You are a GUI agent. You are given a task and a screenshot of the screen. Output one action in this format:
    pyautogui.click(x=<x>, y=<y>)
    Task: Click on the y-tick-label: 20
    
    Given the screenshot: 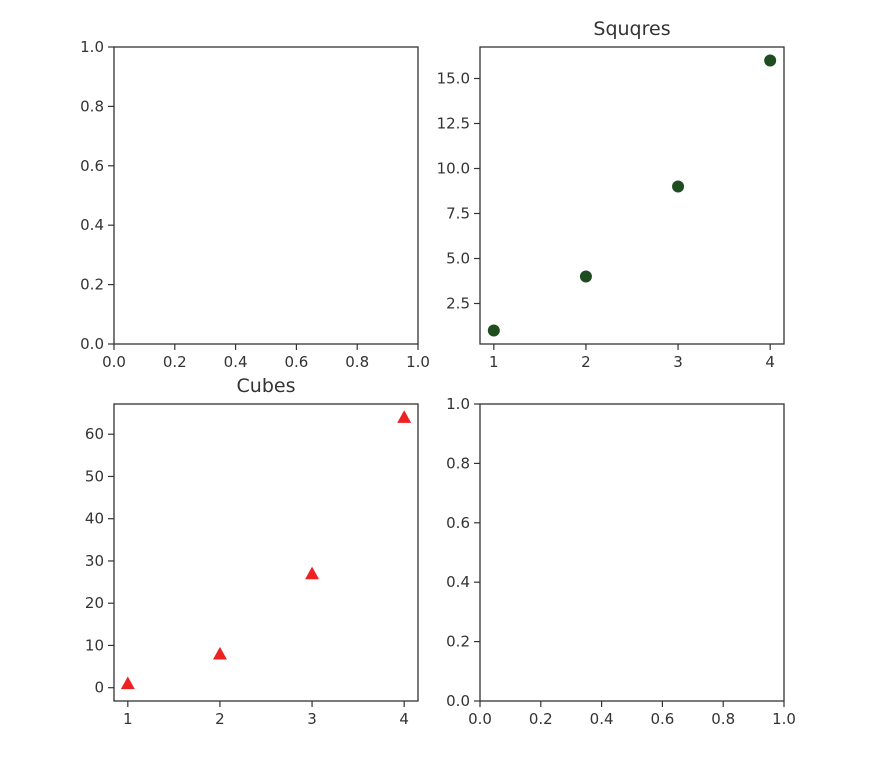 What is the action you would take?
    pyautogui.click(x=94, y=603)
    